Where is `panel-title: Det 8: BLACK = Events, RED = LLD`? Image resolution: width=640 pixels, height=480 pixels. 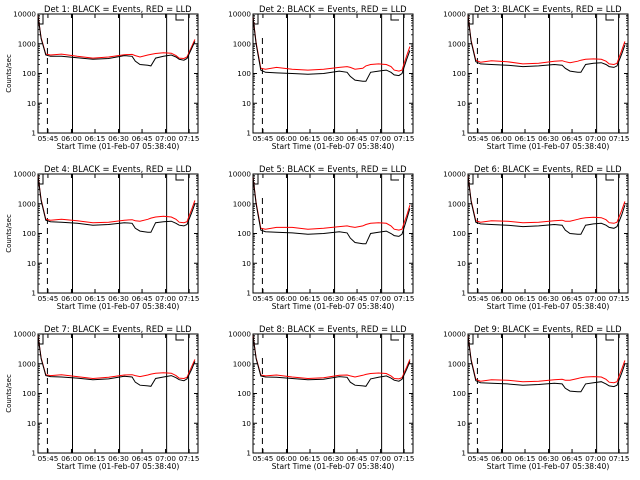
panel-title: Det 8: BLACK = Events, RED = LLD is located at coordinates (333, 329).